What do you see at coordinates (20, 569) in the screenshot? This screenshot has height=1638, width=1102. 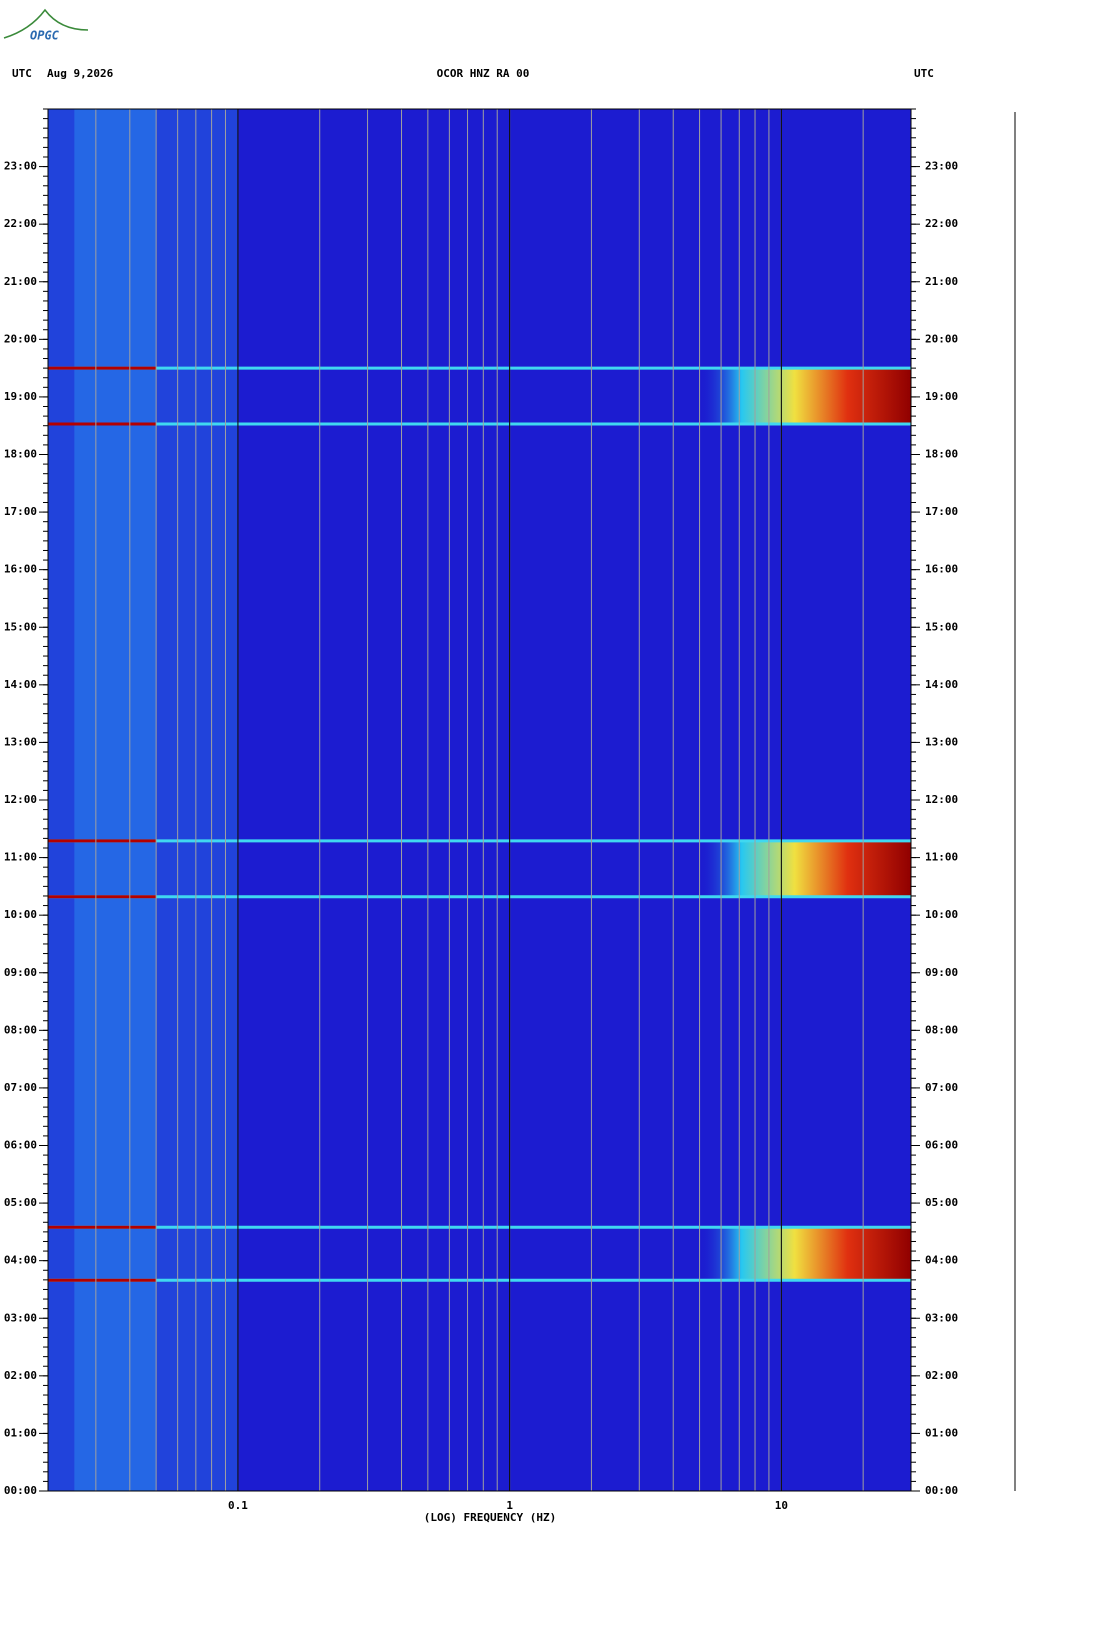 I see `y-tick-label: 16:00` at bounding box center [20, 569].